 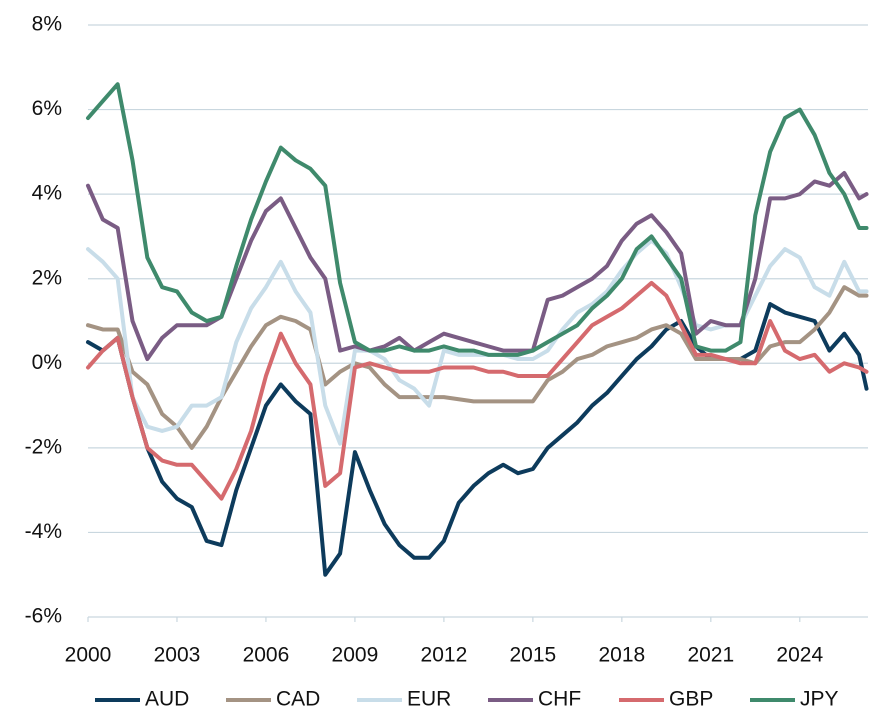 What do you see at coordinates (799, 655) in the screenshot?
I see `x-tick-label: 2024` at bounding box center [799, 655].